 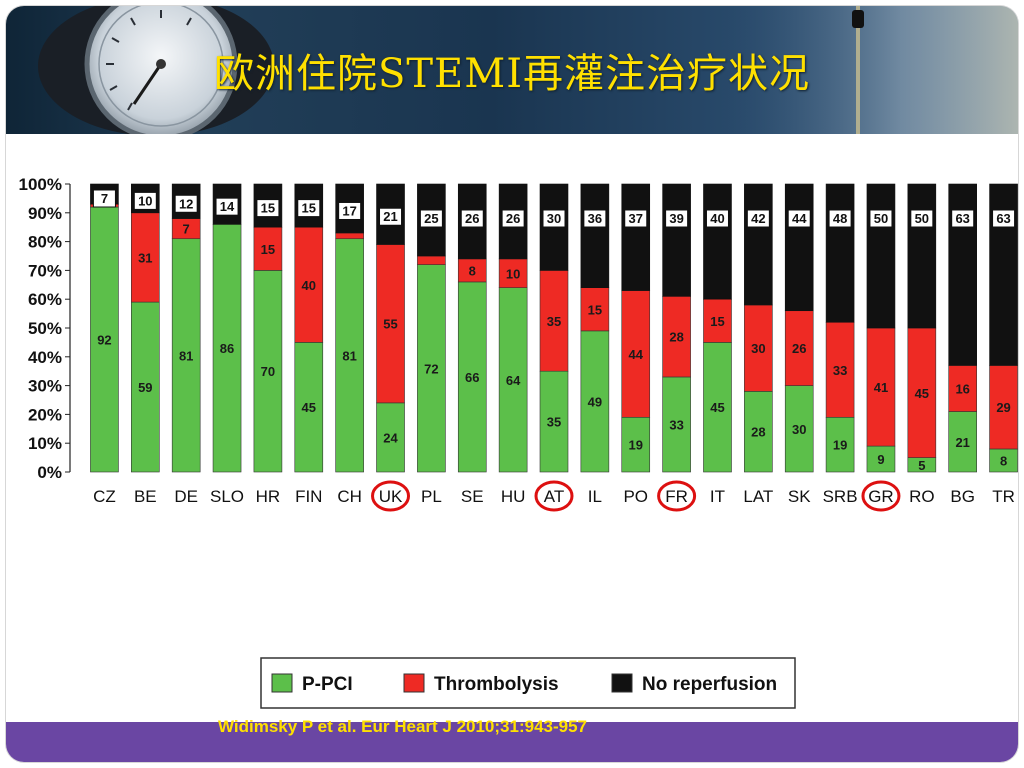 I want to click on data-label-thrombolysis: 40, so click(x=309, y=285).